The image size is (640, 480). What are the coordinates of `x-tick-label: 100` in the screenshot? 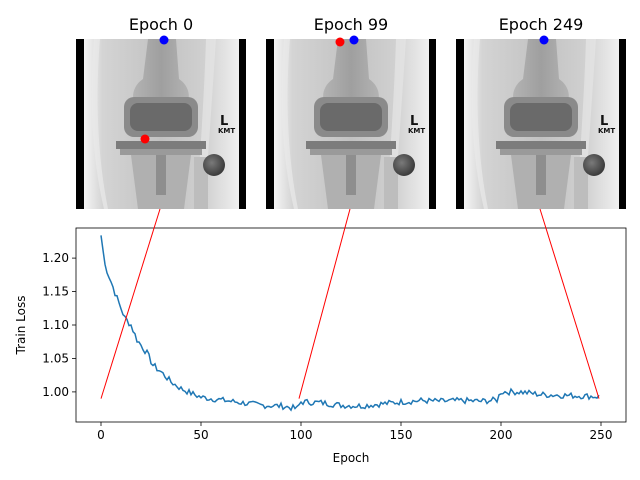 It's located at (301, 435).